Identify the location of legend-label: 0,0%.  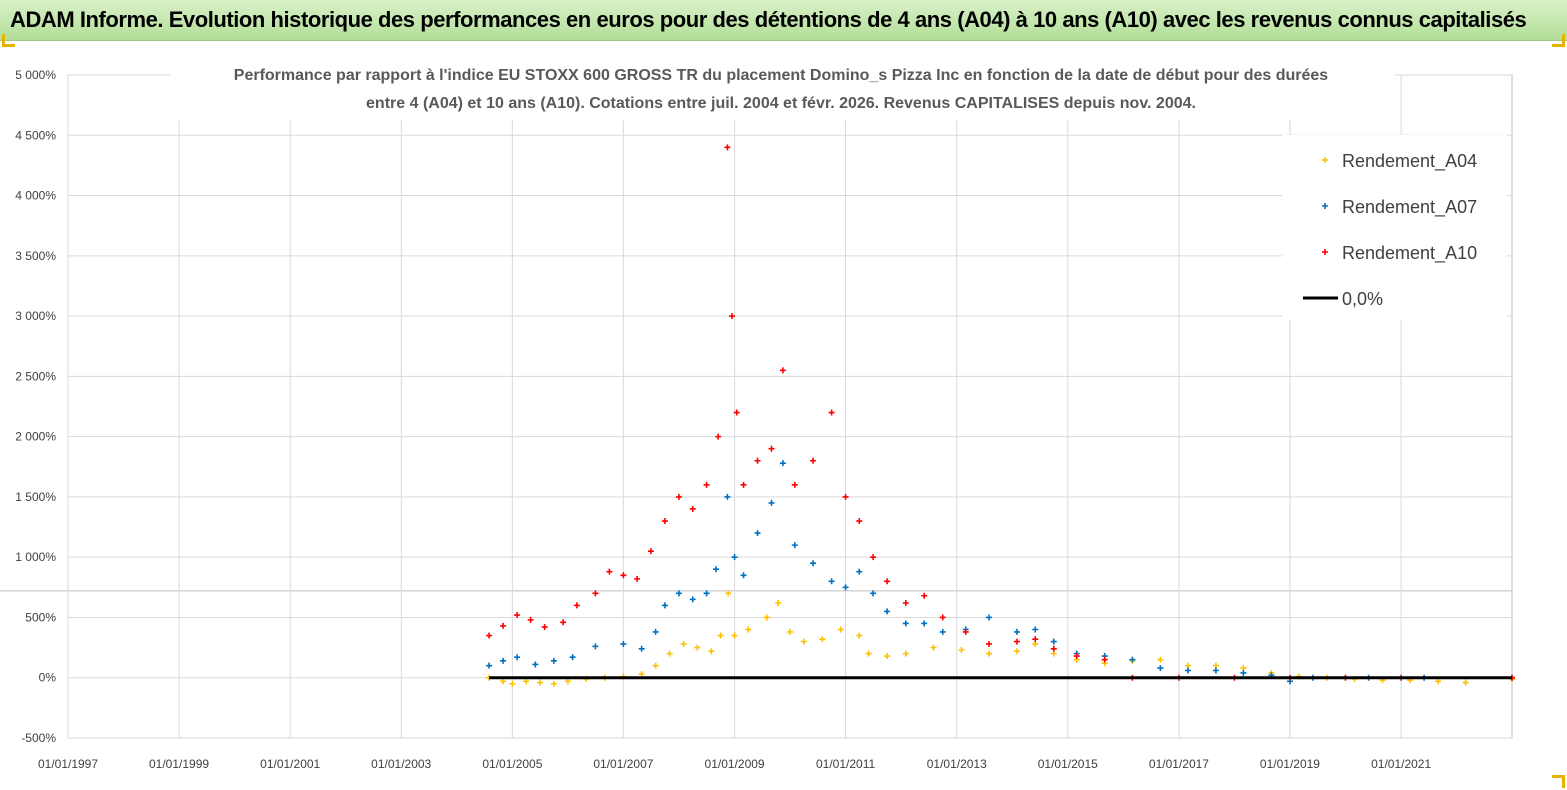
(1362, 299).